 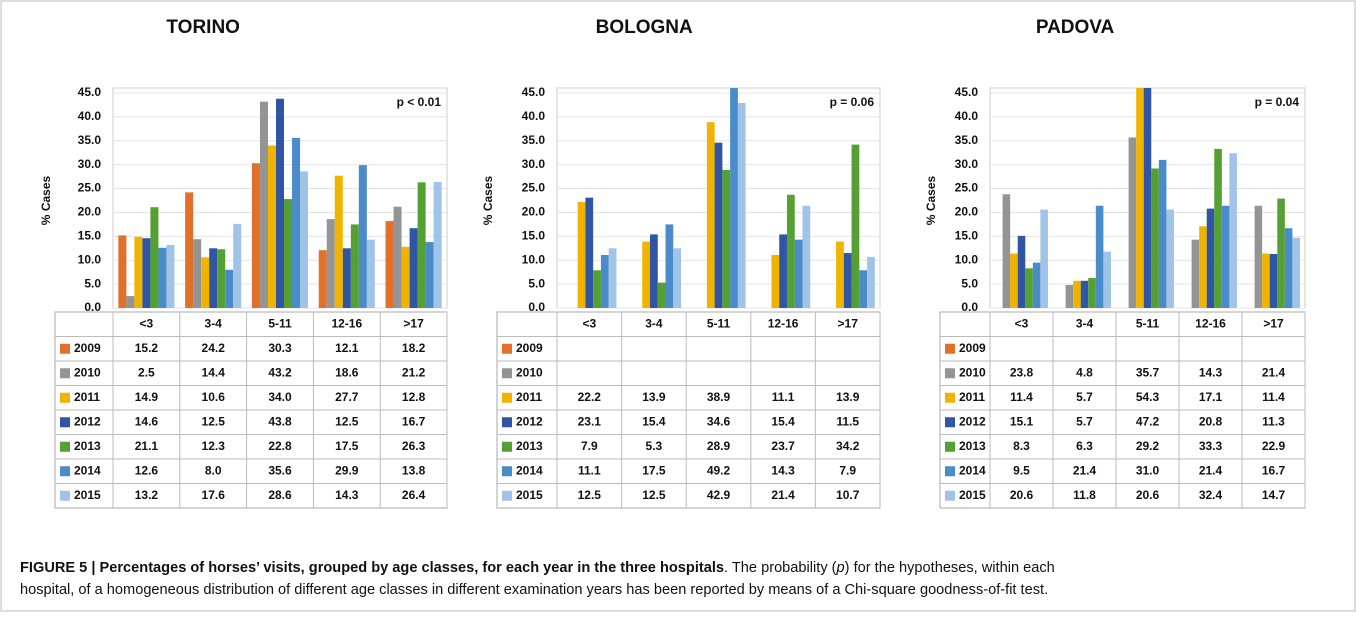 I want to click on table-value: 14.3, so click(x=1211, y=372).